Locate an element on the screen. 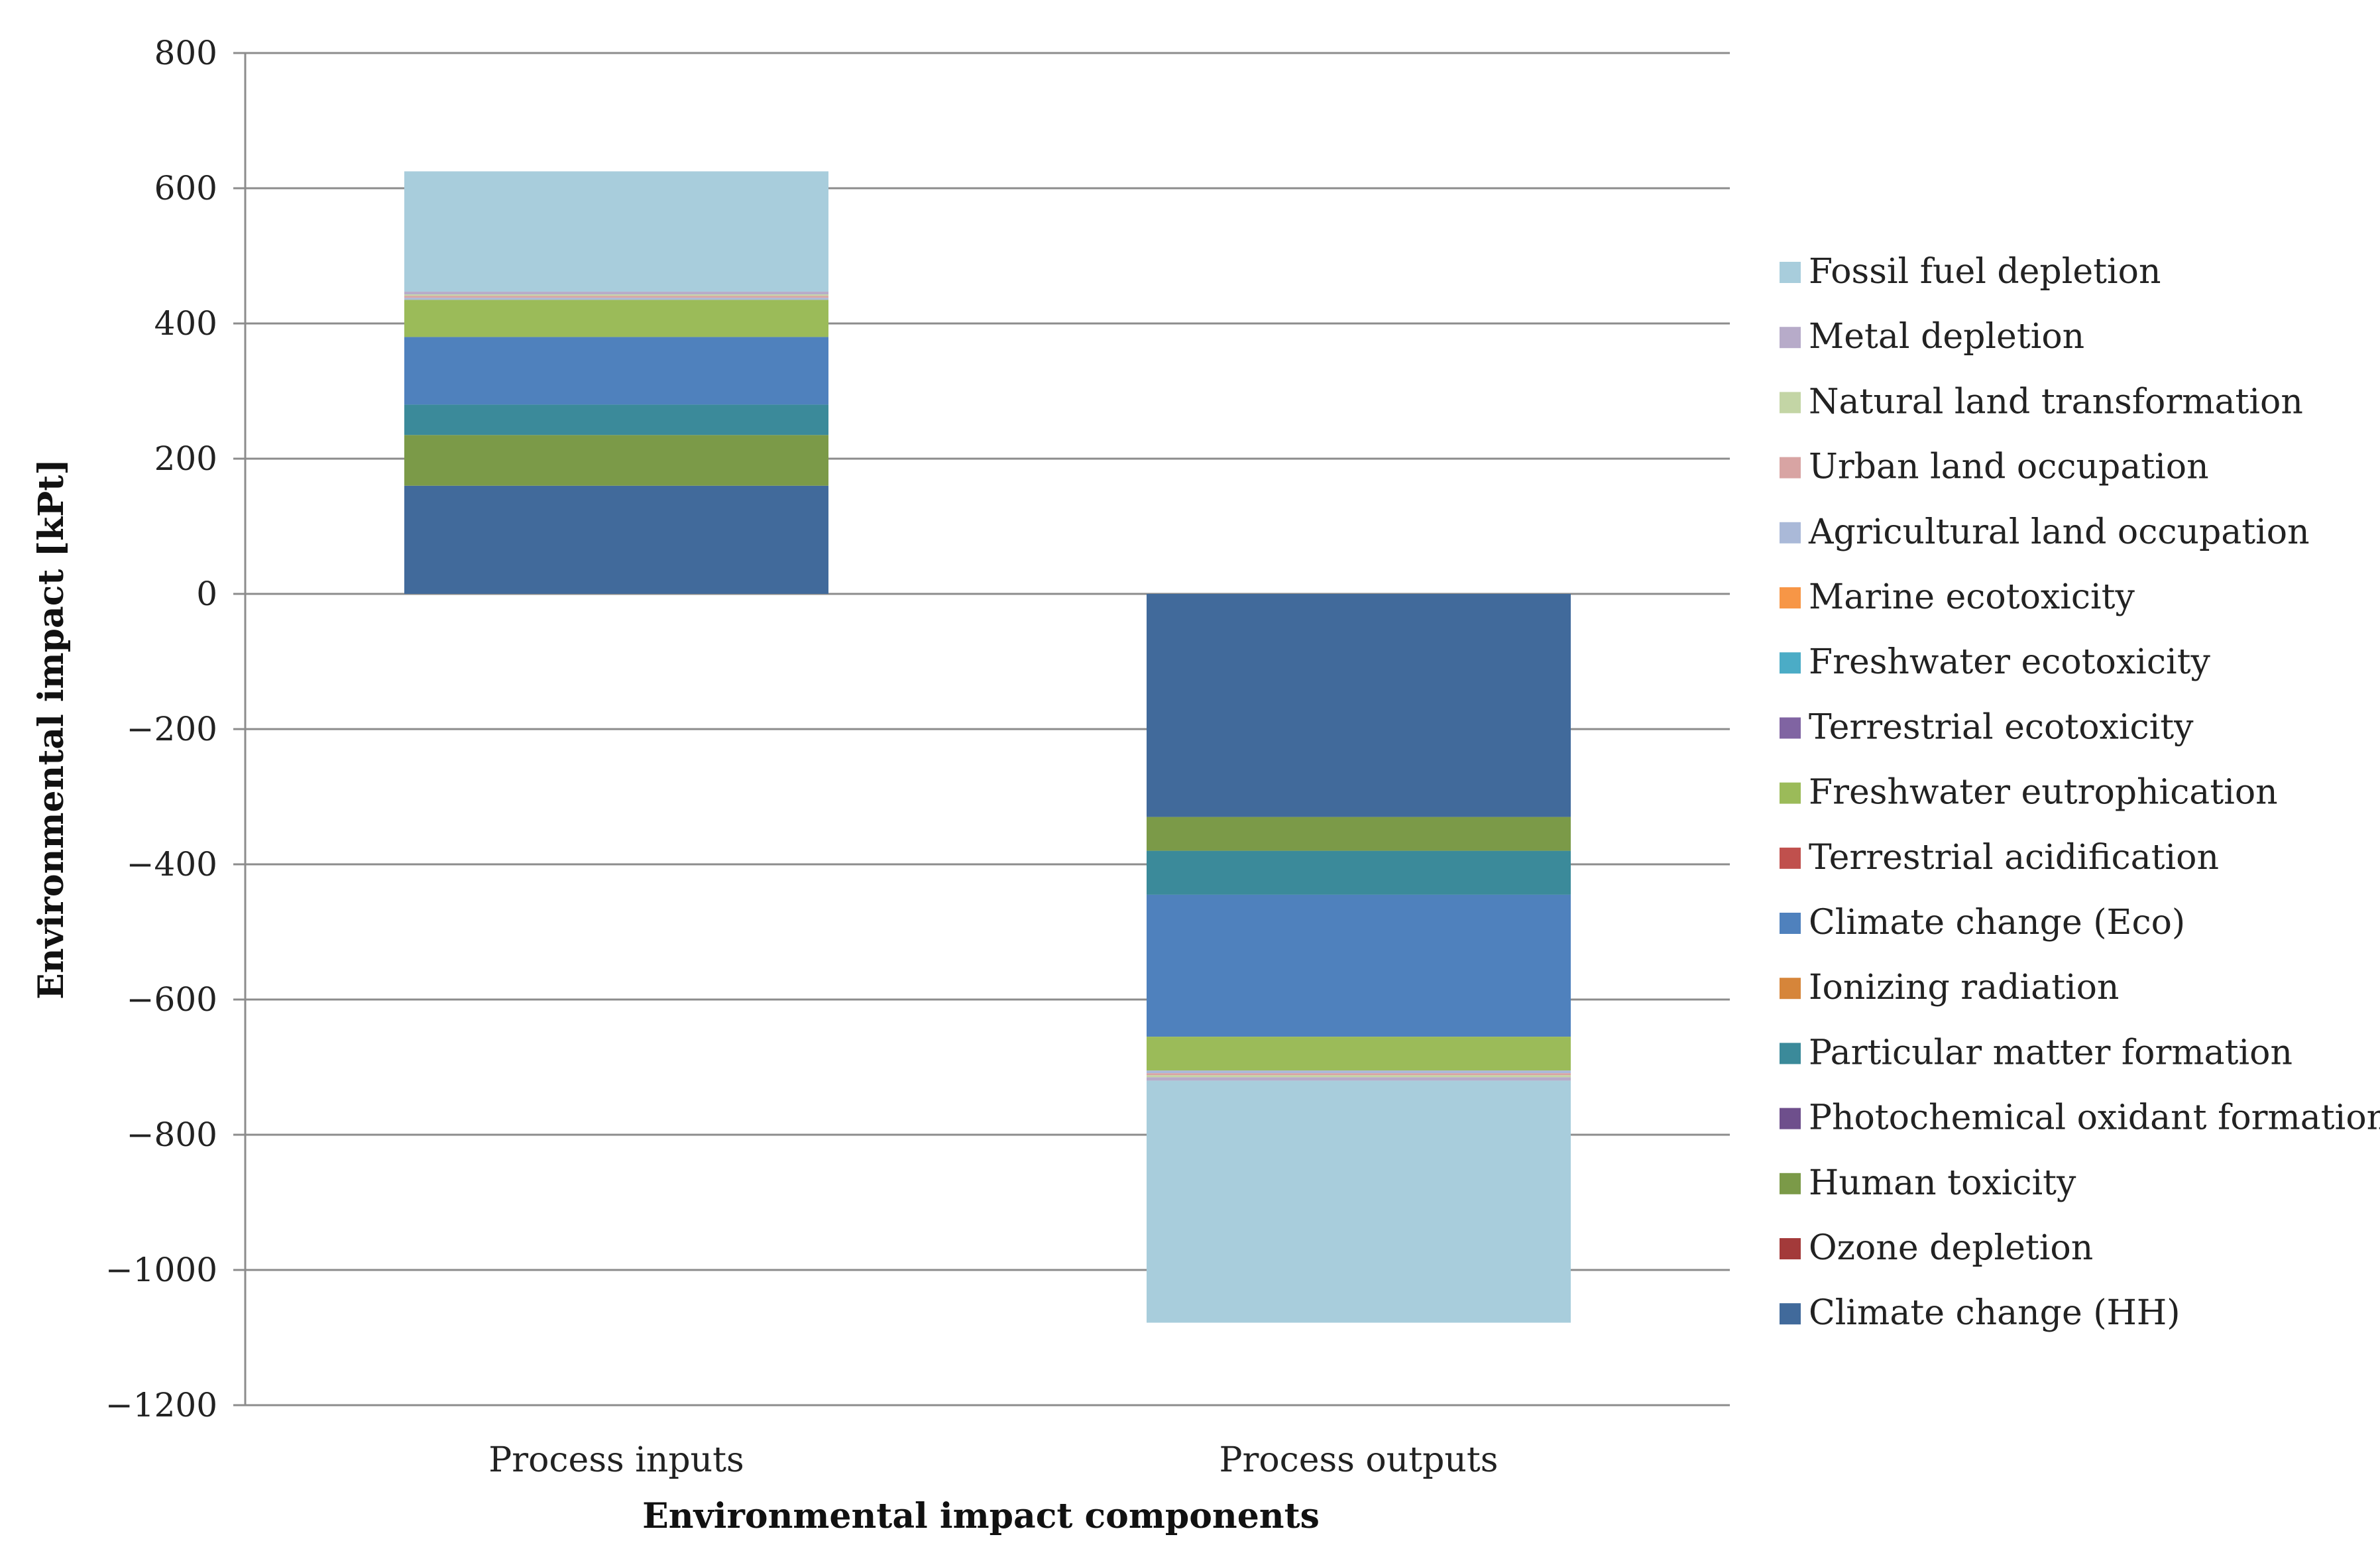 Image resolution: width=2380 pixels, height=1549 pixels. legend-label: Climate change (HH) is located at coordinates (1995, 1313).